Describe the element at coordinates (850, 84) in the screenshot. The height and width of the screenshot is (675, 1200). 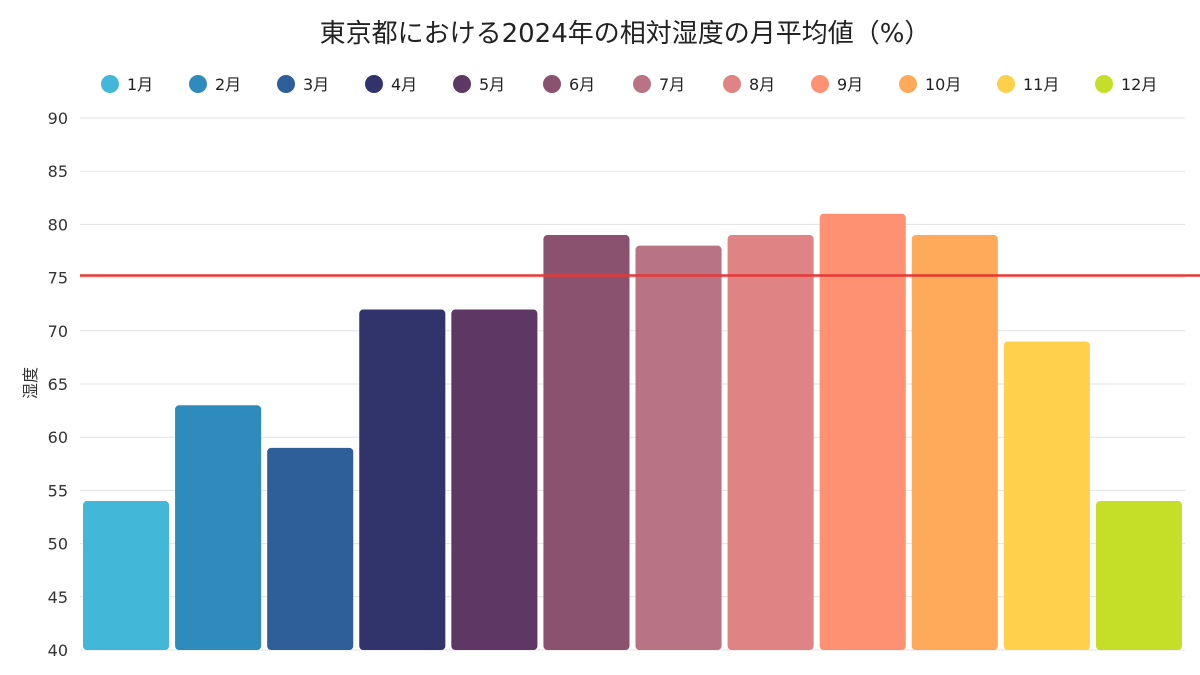
I see `legend-label: 9月` at that location.